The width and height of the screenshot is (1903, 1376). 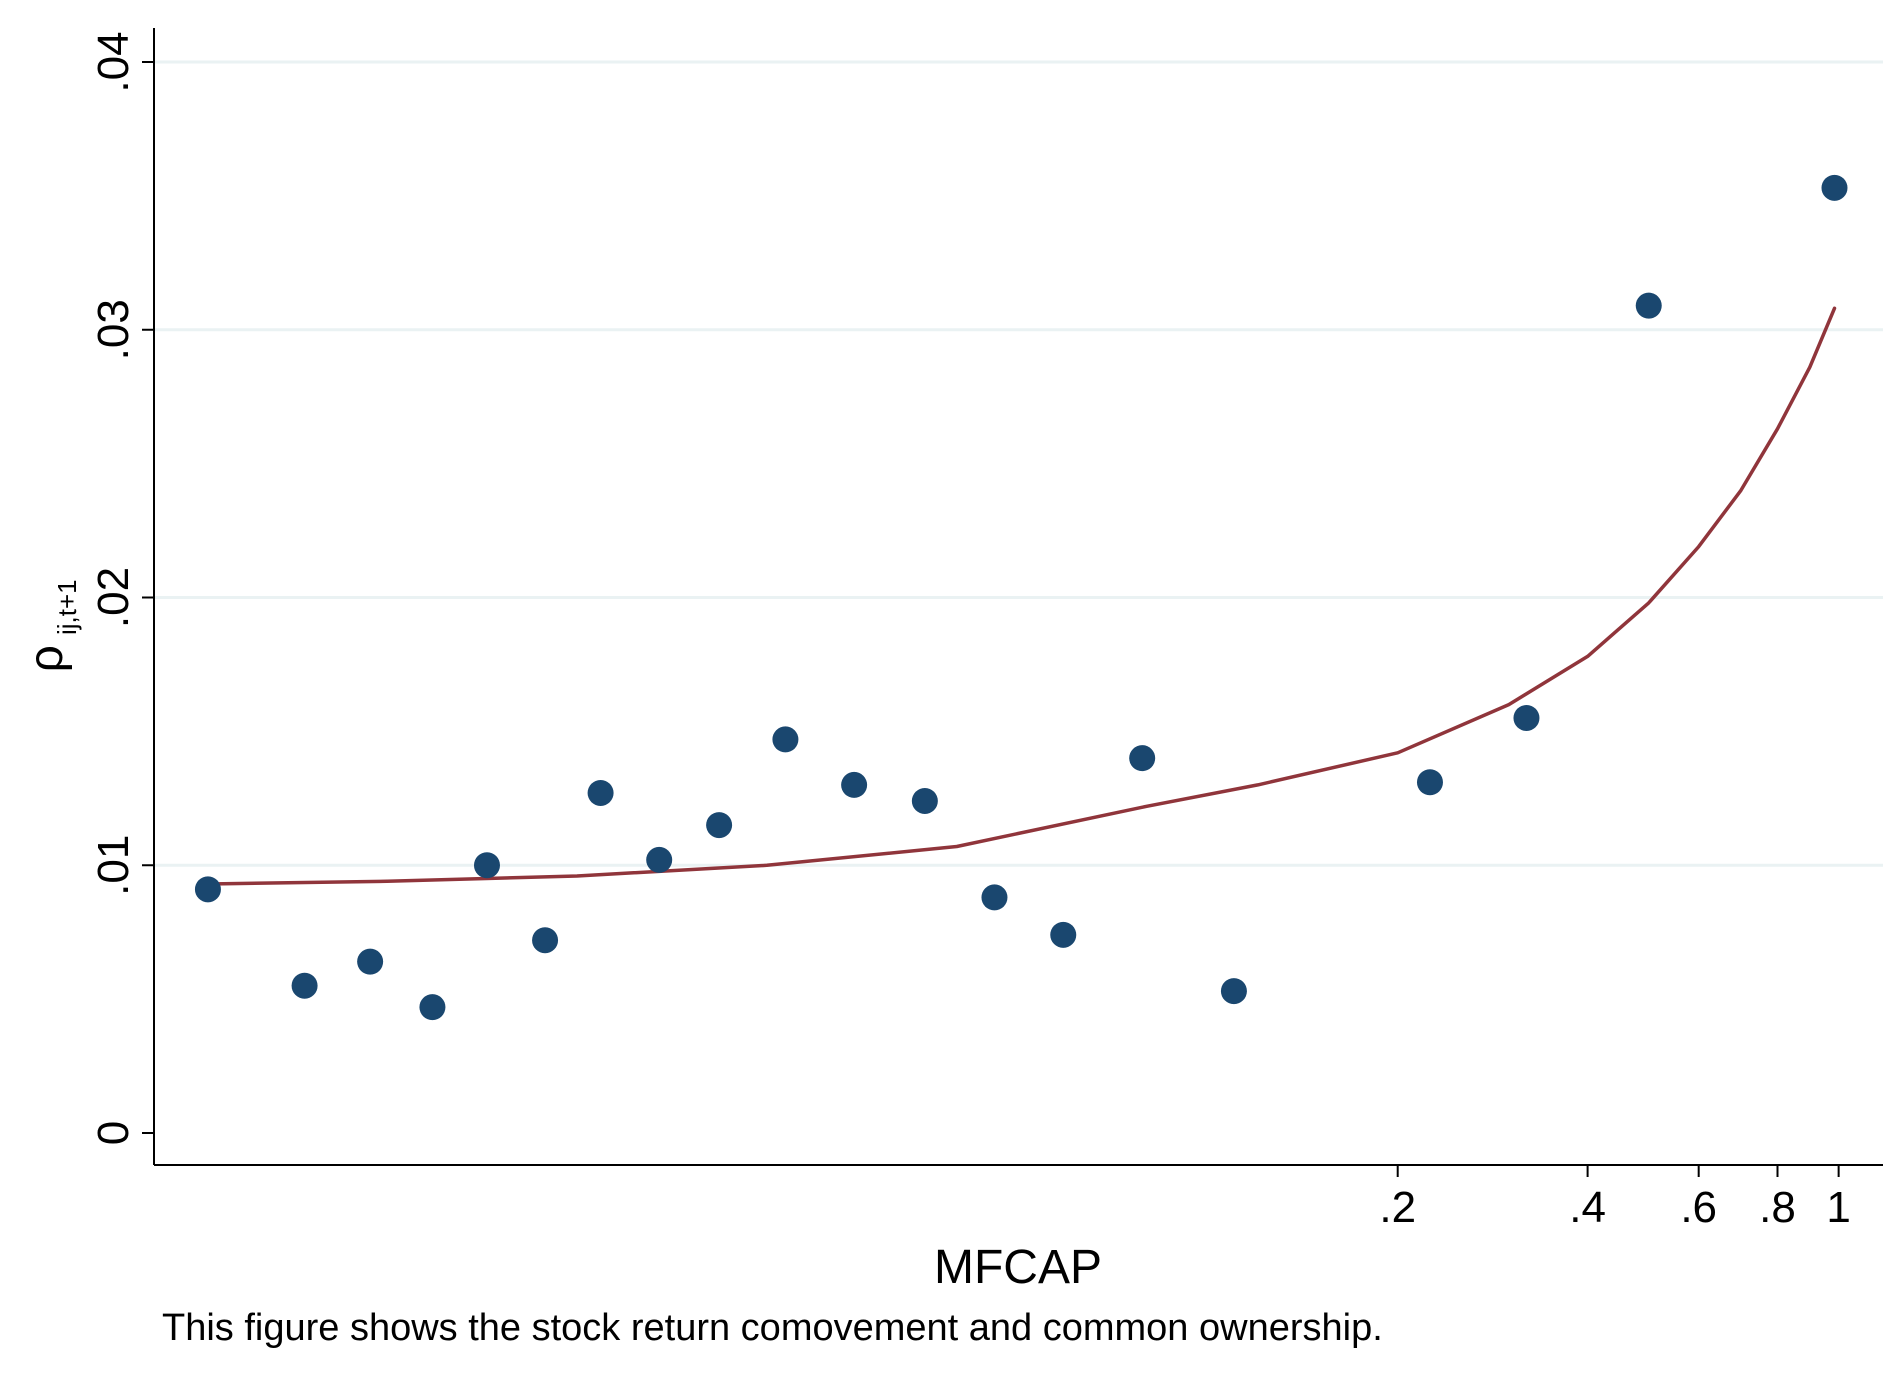 I want to click on y-tick-label: .02, so click(x=113, y=597).